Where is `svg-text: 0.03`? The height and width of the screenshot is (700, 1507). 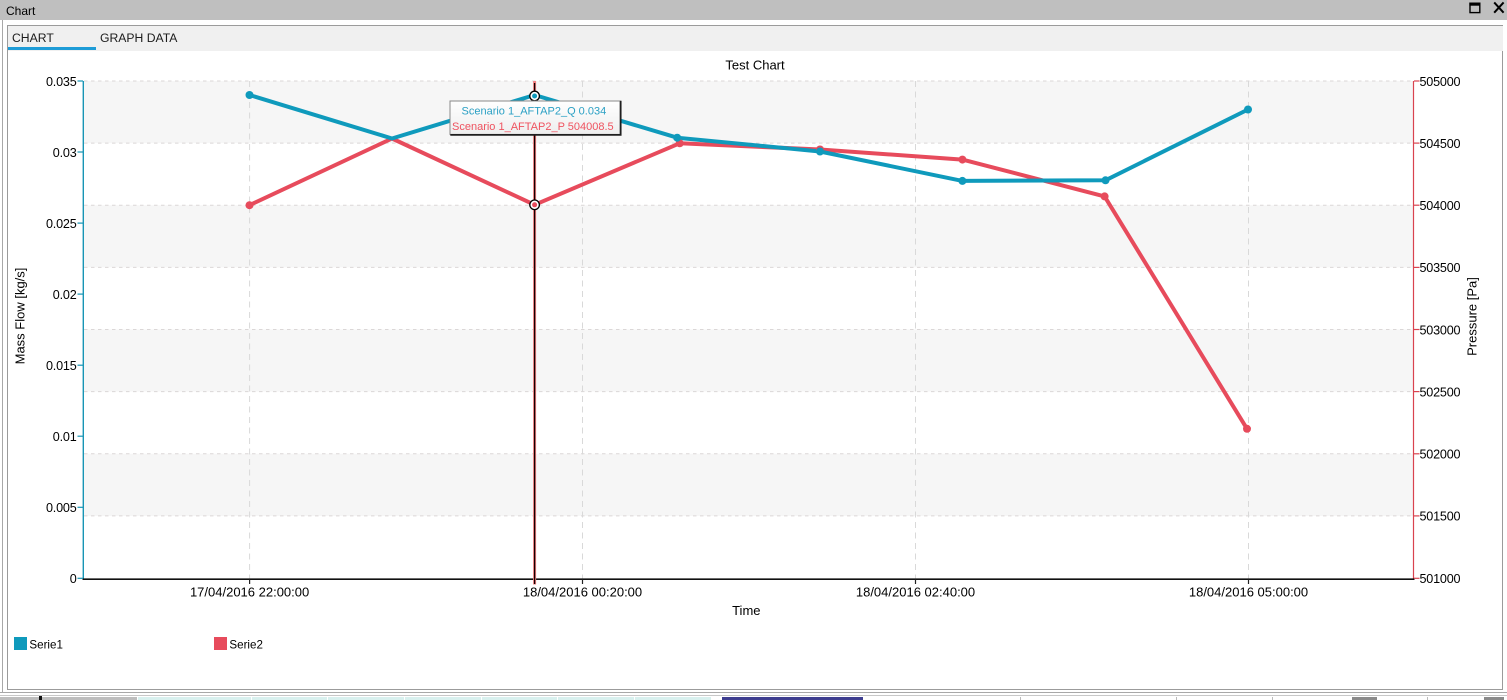 svg-text: 0.03 is located at coordinates (65, 153).